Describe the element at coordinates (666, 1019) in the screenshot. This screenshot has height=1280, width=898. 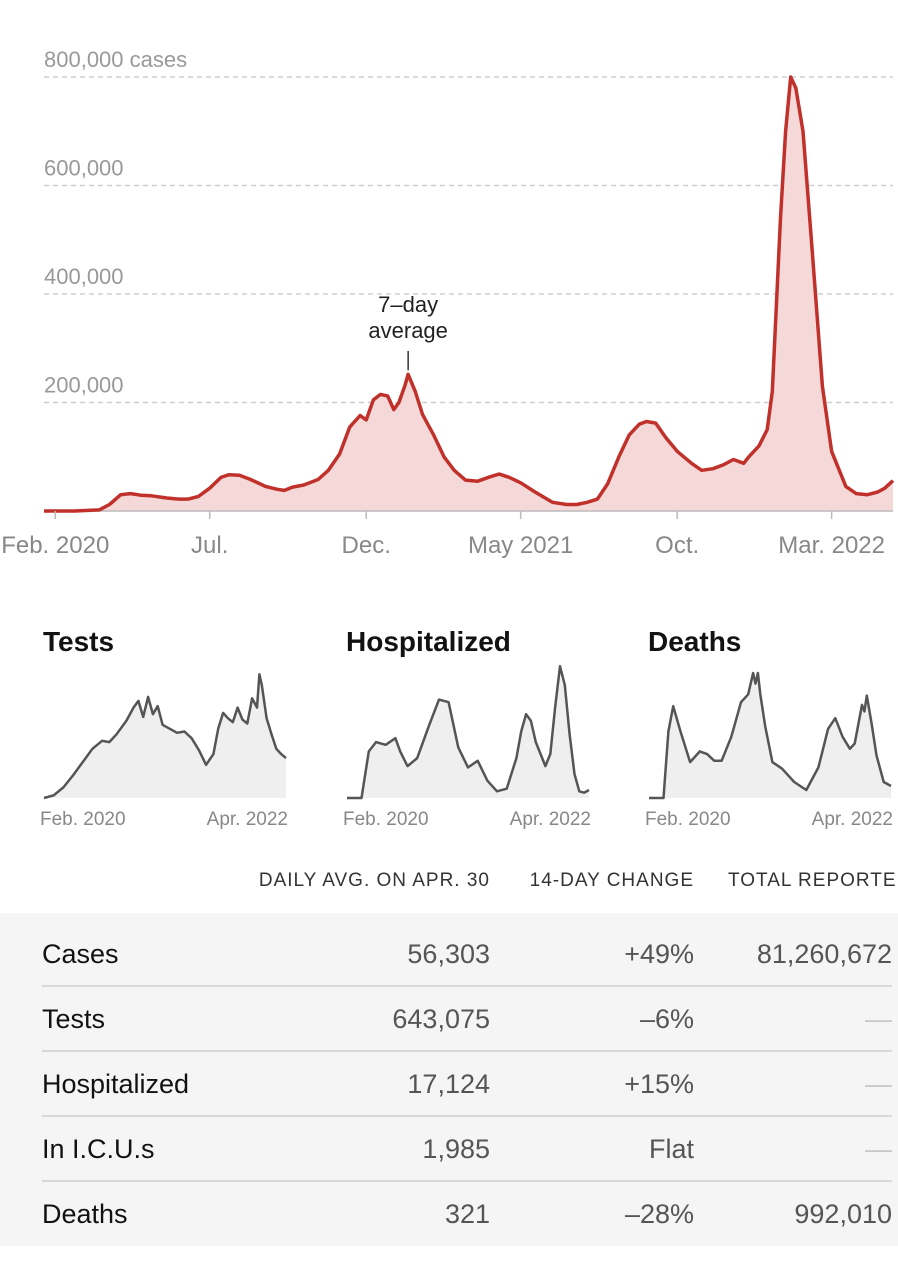
I see `row-change: –6%` at that location.